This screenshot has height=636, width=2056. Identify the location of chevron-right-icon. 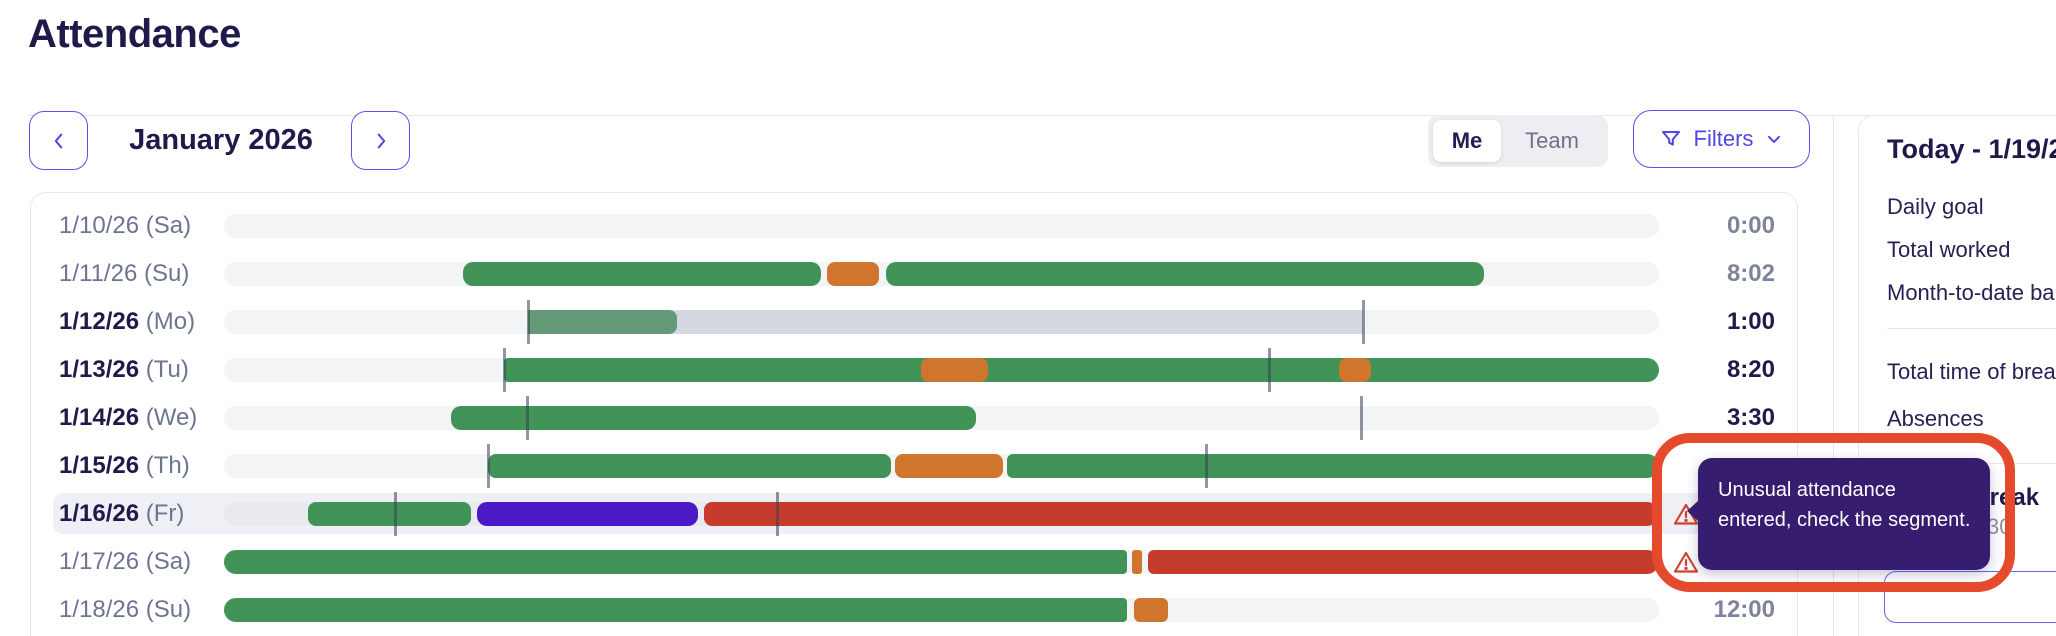
(381, 141).